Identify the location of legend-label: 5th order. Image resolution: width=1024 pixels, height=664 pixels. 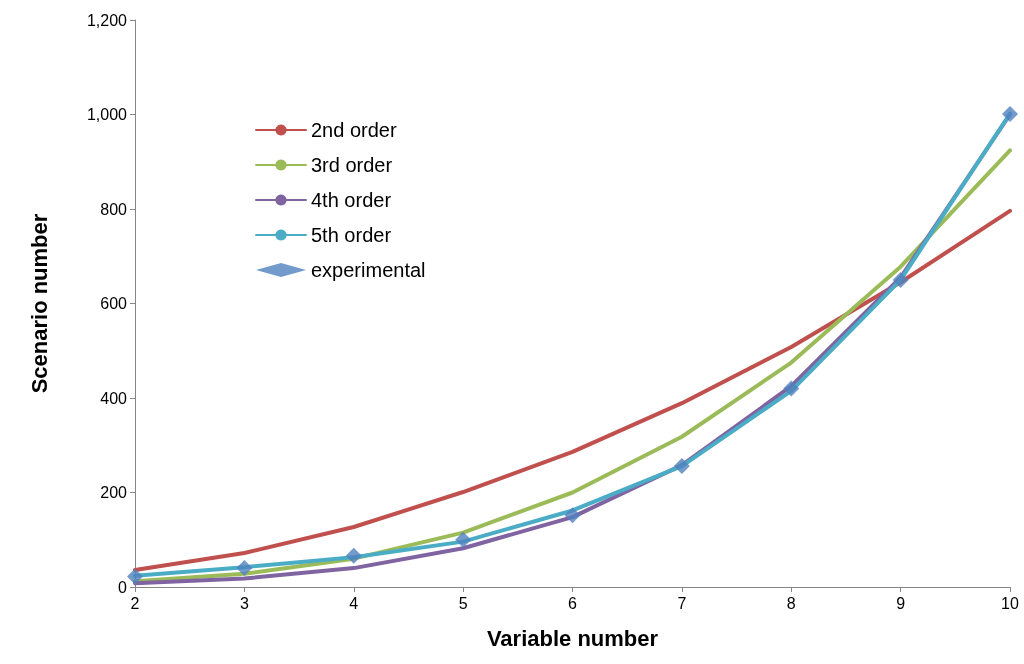
(351, 235).